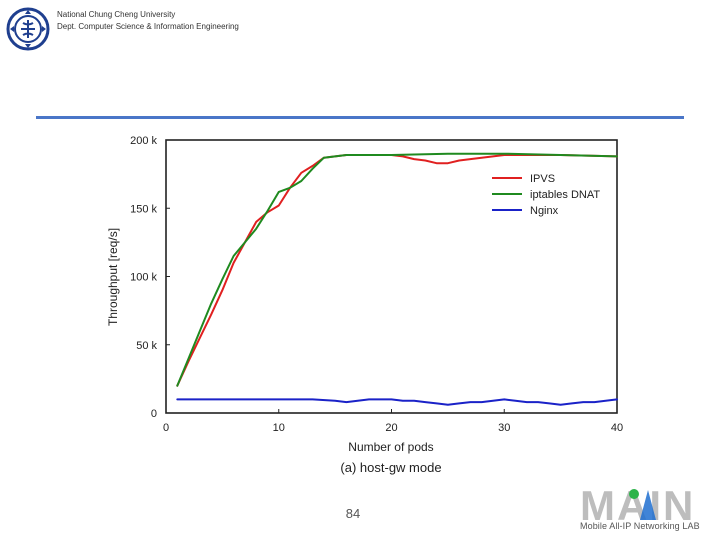  I want to click on university-logo-icon, so click(28, 29).